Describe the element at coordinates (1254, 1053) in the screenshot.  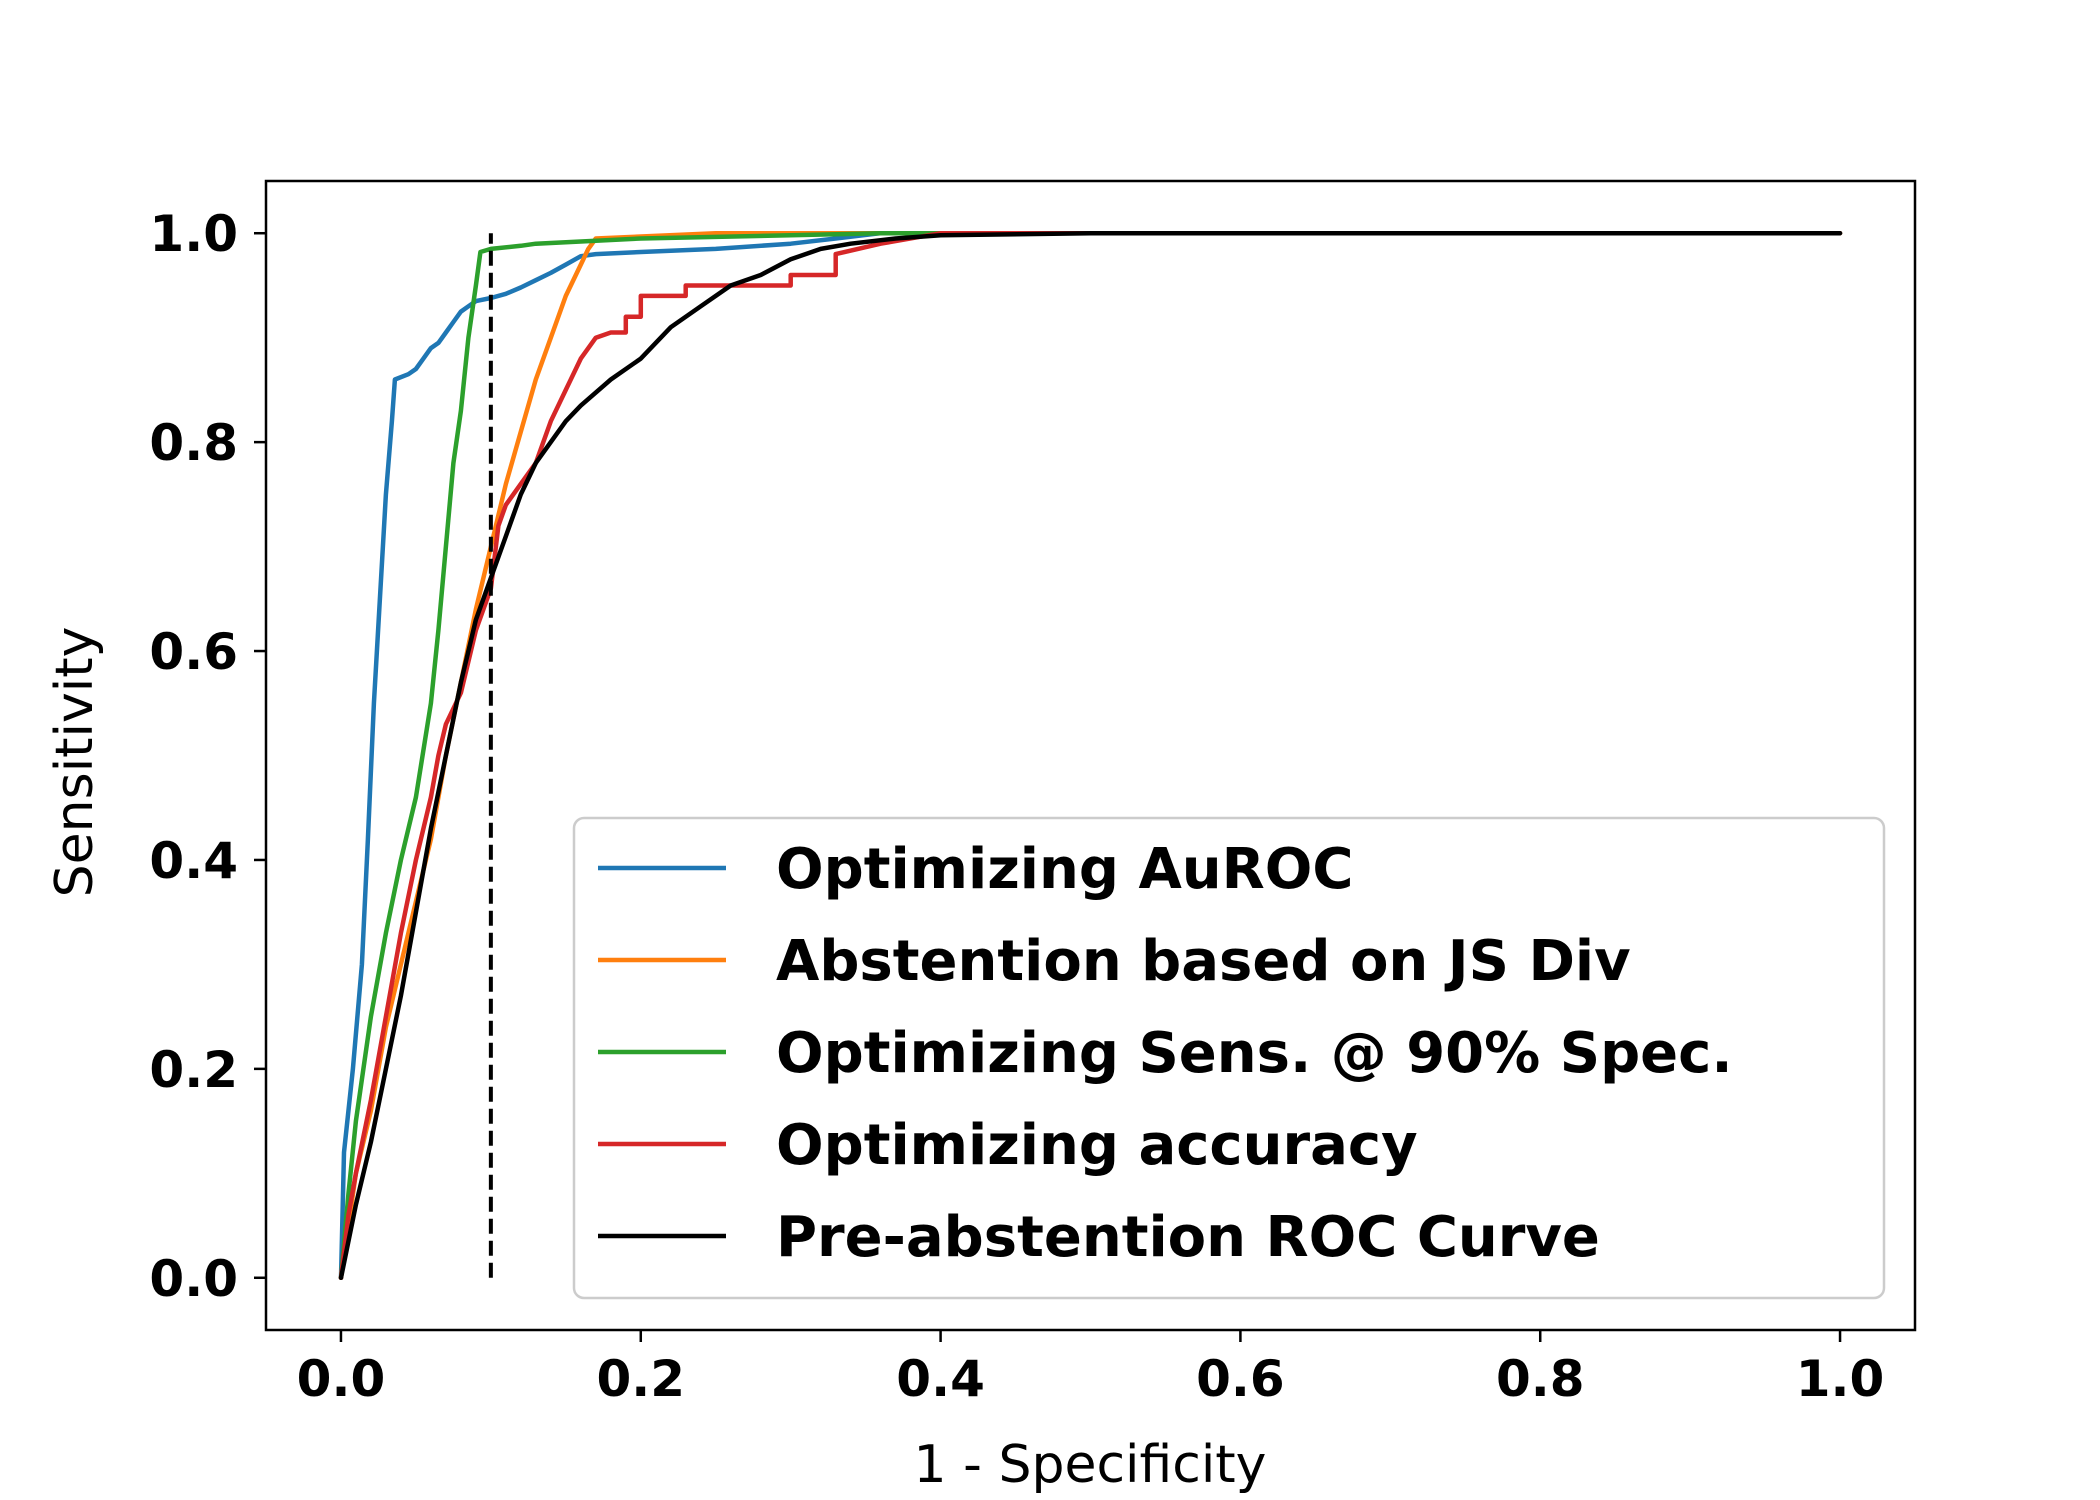
I see `legend-label-3: Optimizing Sens. @ 90% Spec.` at that location.